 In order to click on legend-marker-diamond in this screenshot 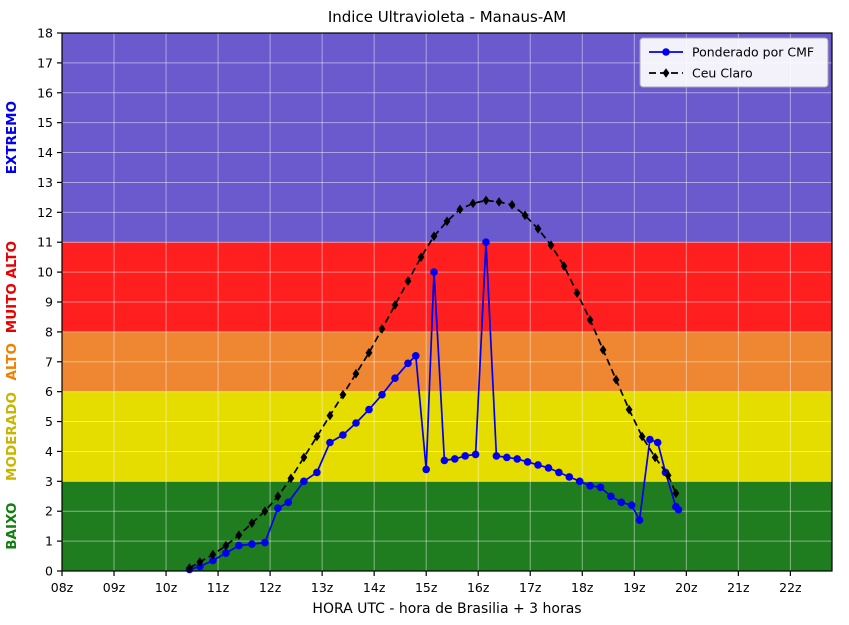, I will do `click(666, 73)`.